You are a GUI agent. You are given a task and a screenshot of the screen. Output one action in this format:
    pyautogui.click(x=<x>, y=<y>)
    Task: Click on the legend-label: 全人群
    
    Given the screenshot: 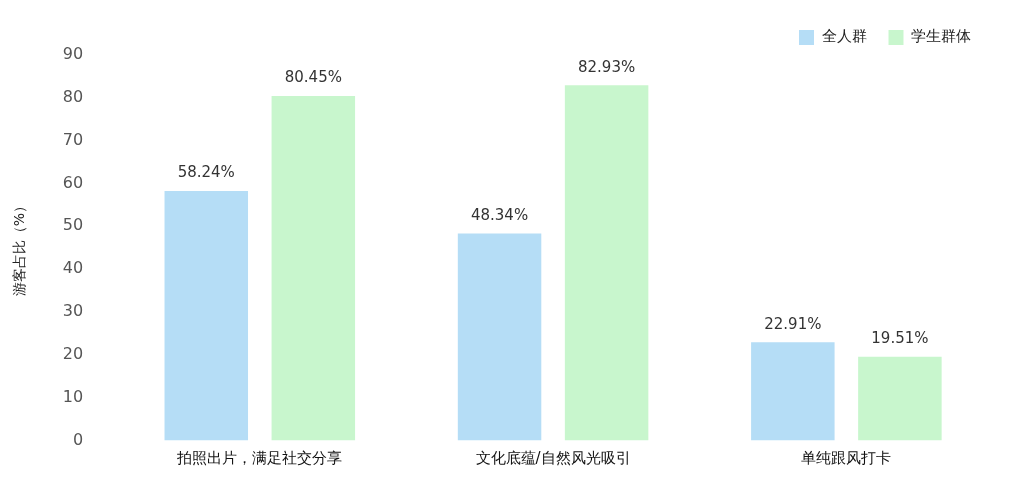 What is the action you would take?
    pyautogui.click(x=844, y=36)
    